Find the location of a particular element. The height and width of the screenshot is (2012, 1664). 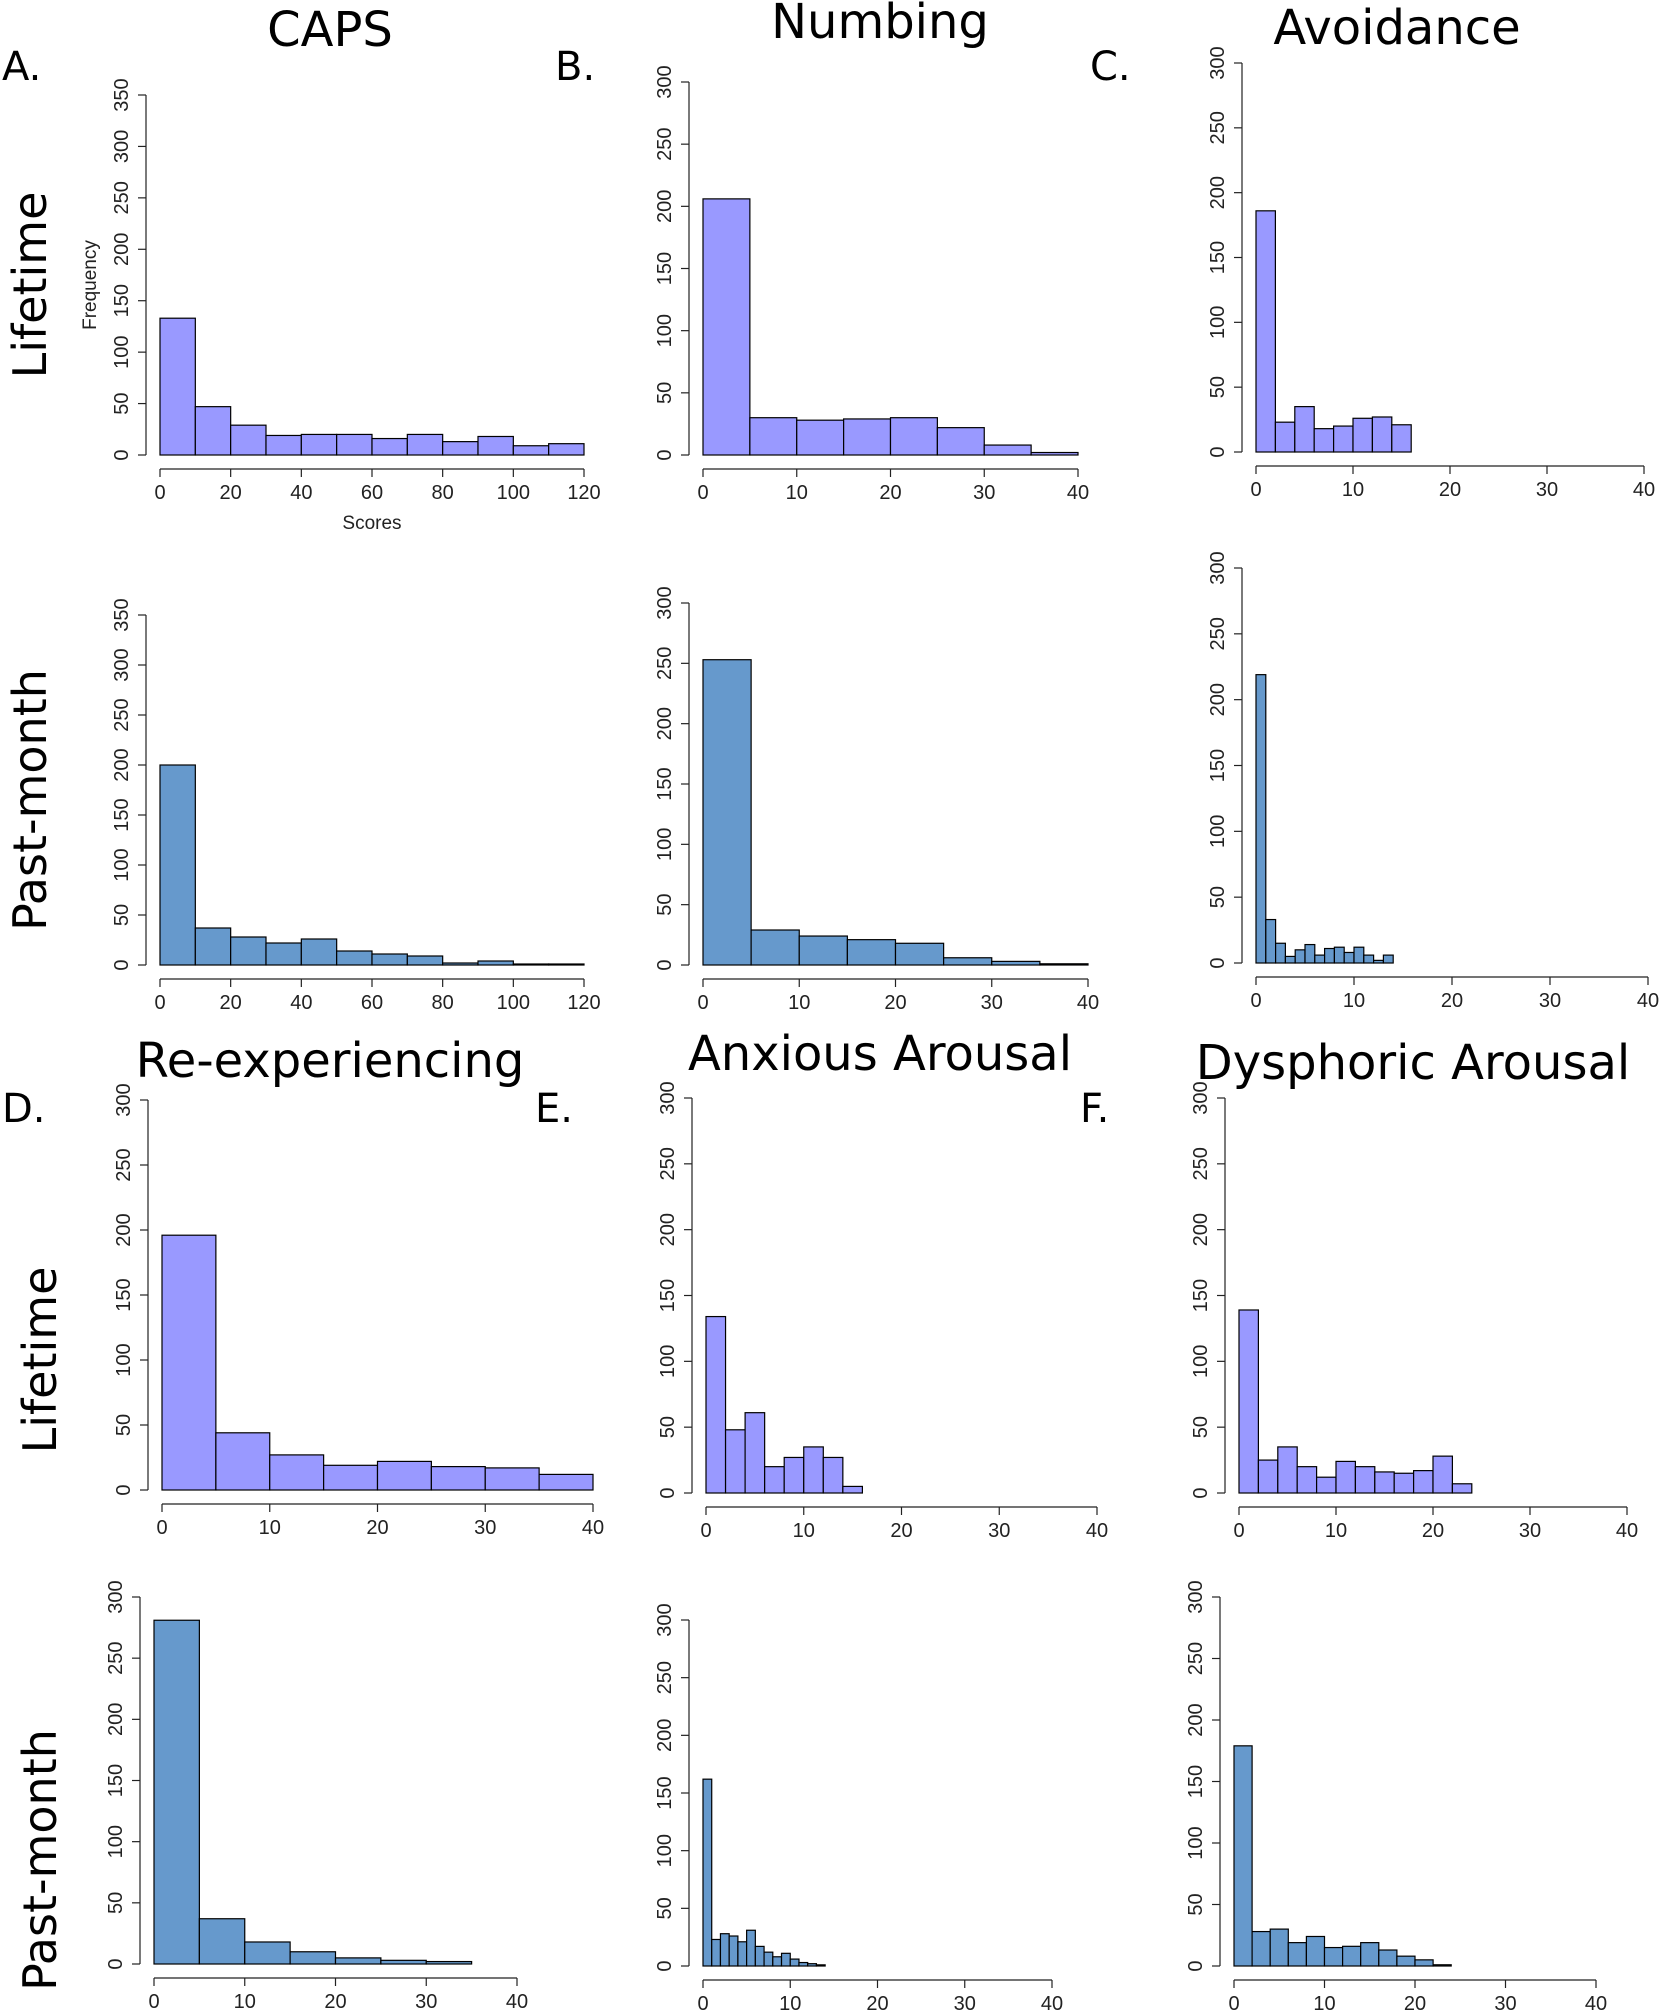

anxious-arousal-lifetime-y-tick-label: 150 is located at coordinates (668, 1295).